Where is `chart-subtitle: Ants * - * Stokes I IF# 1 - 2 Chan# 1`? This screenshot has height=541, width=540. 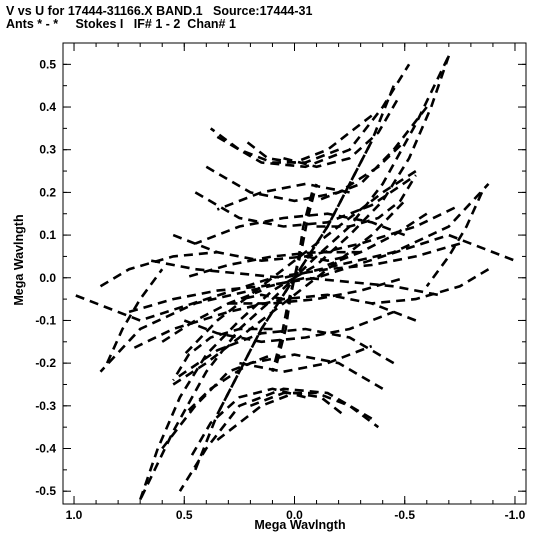 chart-subtitle: Ants * - * Stokes I IF# 1 - 2 Chan# 1 is located at coordinates (121, 24).